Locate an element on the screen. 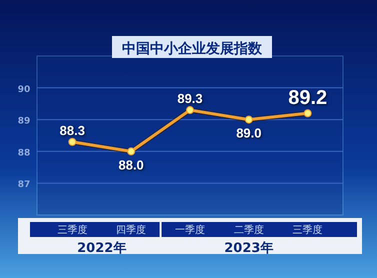 The width and height of the screenshot is (377, 278). y-tick-label: 87 is located at coordinates (24, 185).